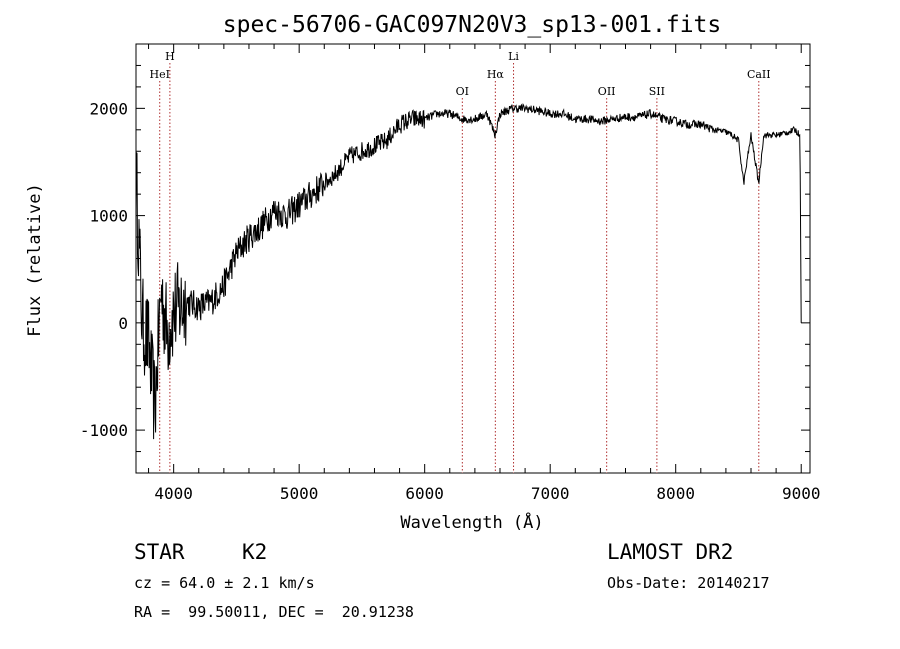 The height and width of the screenshot is (649, 900). Describe the element at coordinates (159, 74) in the screenshot. I see `reference-line-label: HeI` at that location.